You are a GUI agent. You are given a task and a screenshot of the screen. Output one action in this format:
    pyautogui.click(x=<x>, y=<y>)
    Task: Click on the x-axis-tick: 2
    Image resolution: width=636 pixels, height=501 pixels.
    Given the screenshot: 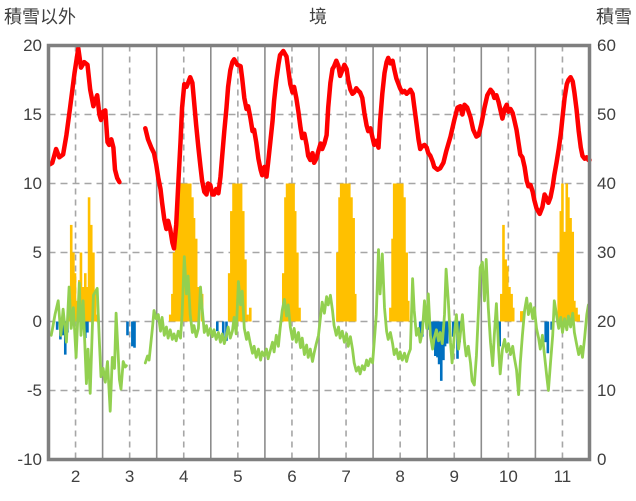 What is the action you would take?
    pyautogui.click(x=75, y=476)
    